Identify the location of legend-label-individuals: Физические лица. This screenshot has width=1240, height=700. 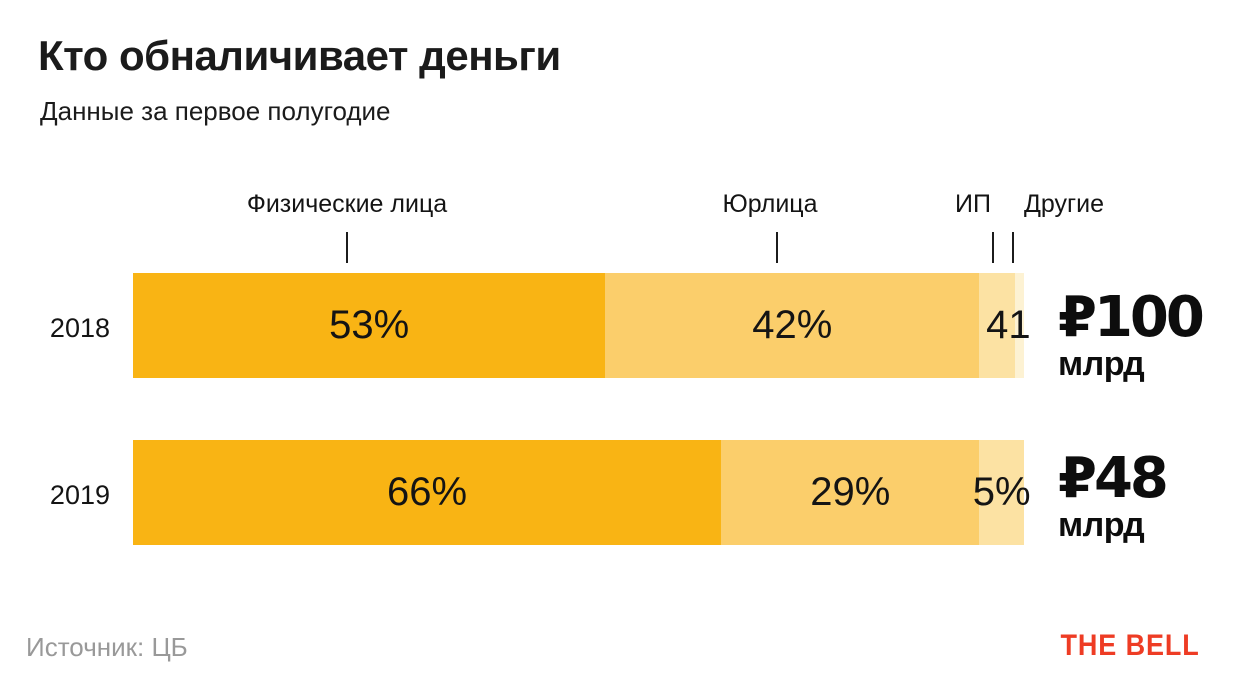
(347, 204).